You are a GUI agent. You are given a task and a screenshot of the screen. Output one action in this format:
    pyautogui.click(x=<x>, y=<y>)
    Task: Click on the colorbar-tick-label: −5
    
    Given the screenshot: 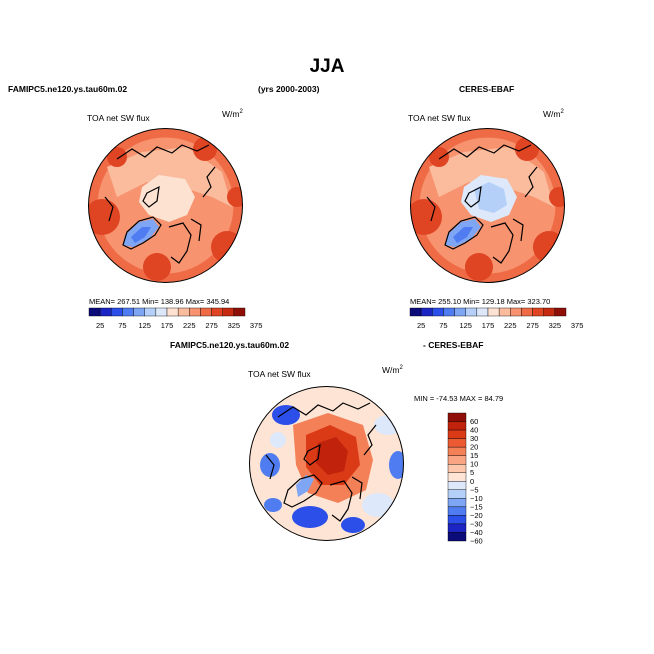 What is the action you would take?
    pyautogui.click(x=474, y=489)
    